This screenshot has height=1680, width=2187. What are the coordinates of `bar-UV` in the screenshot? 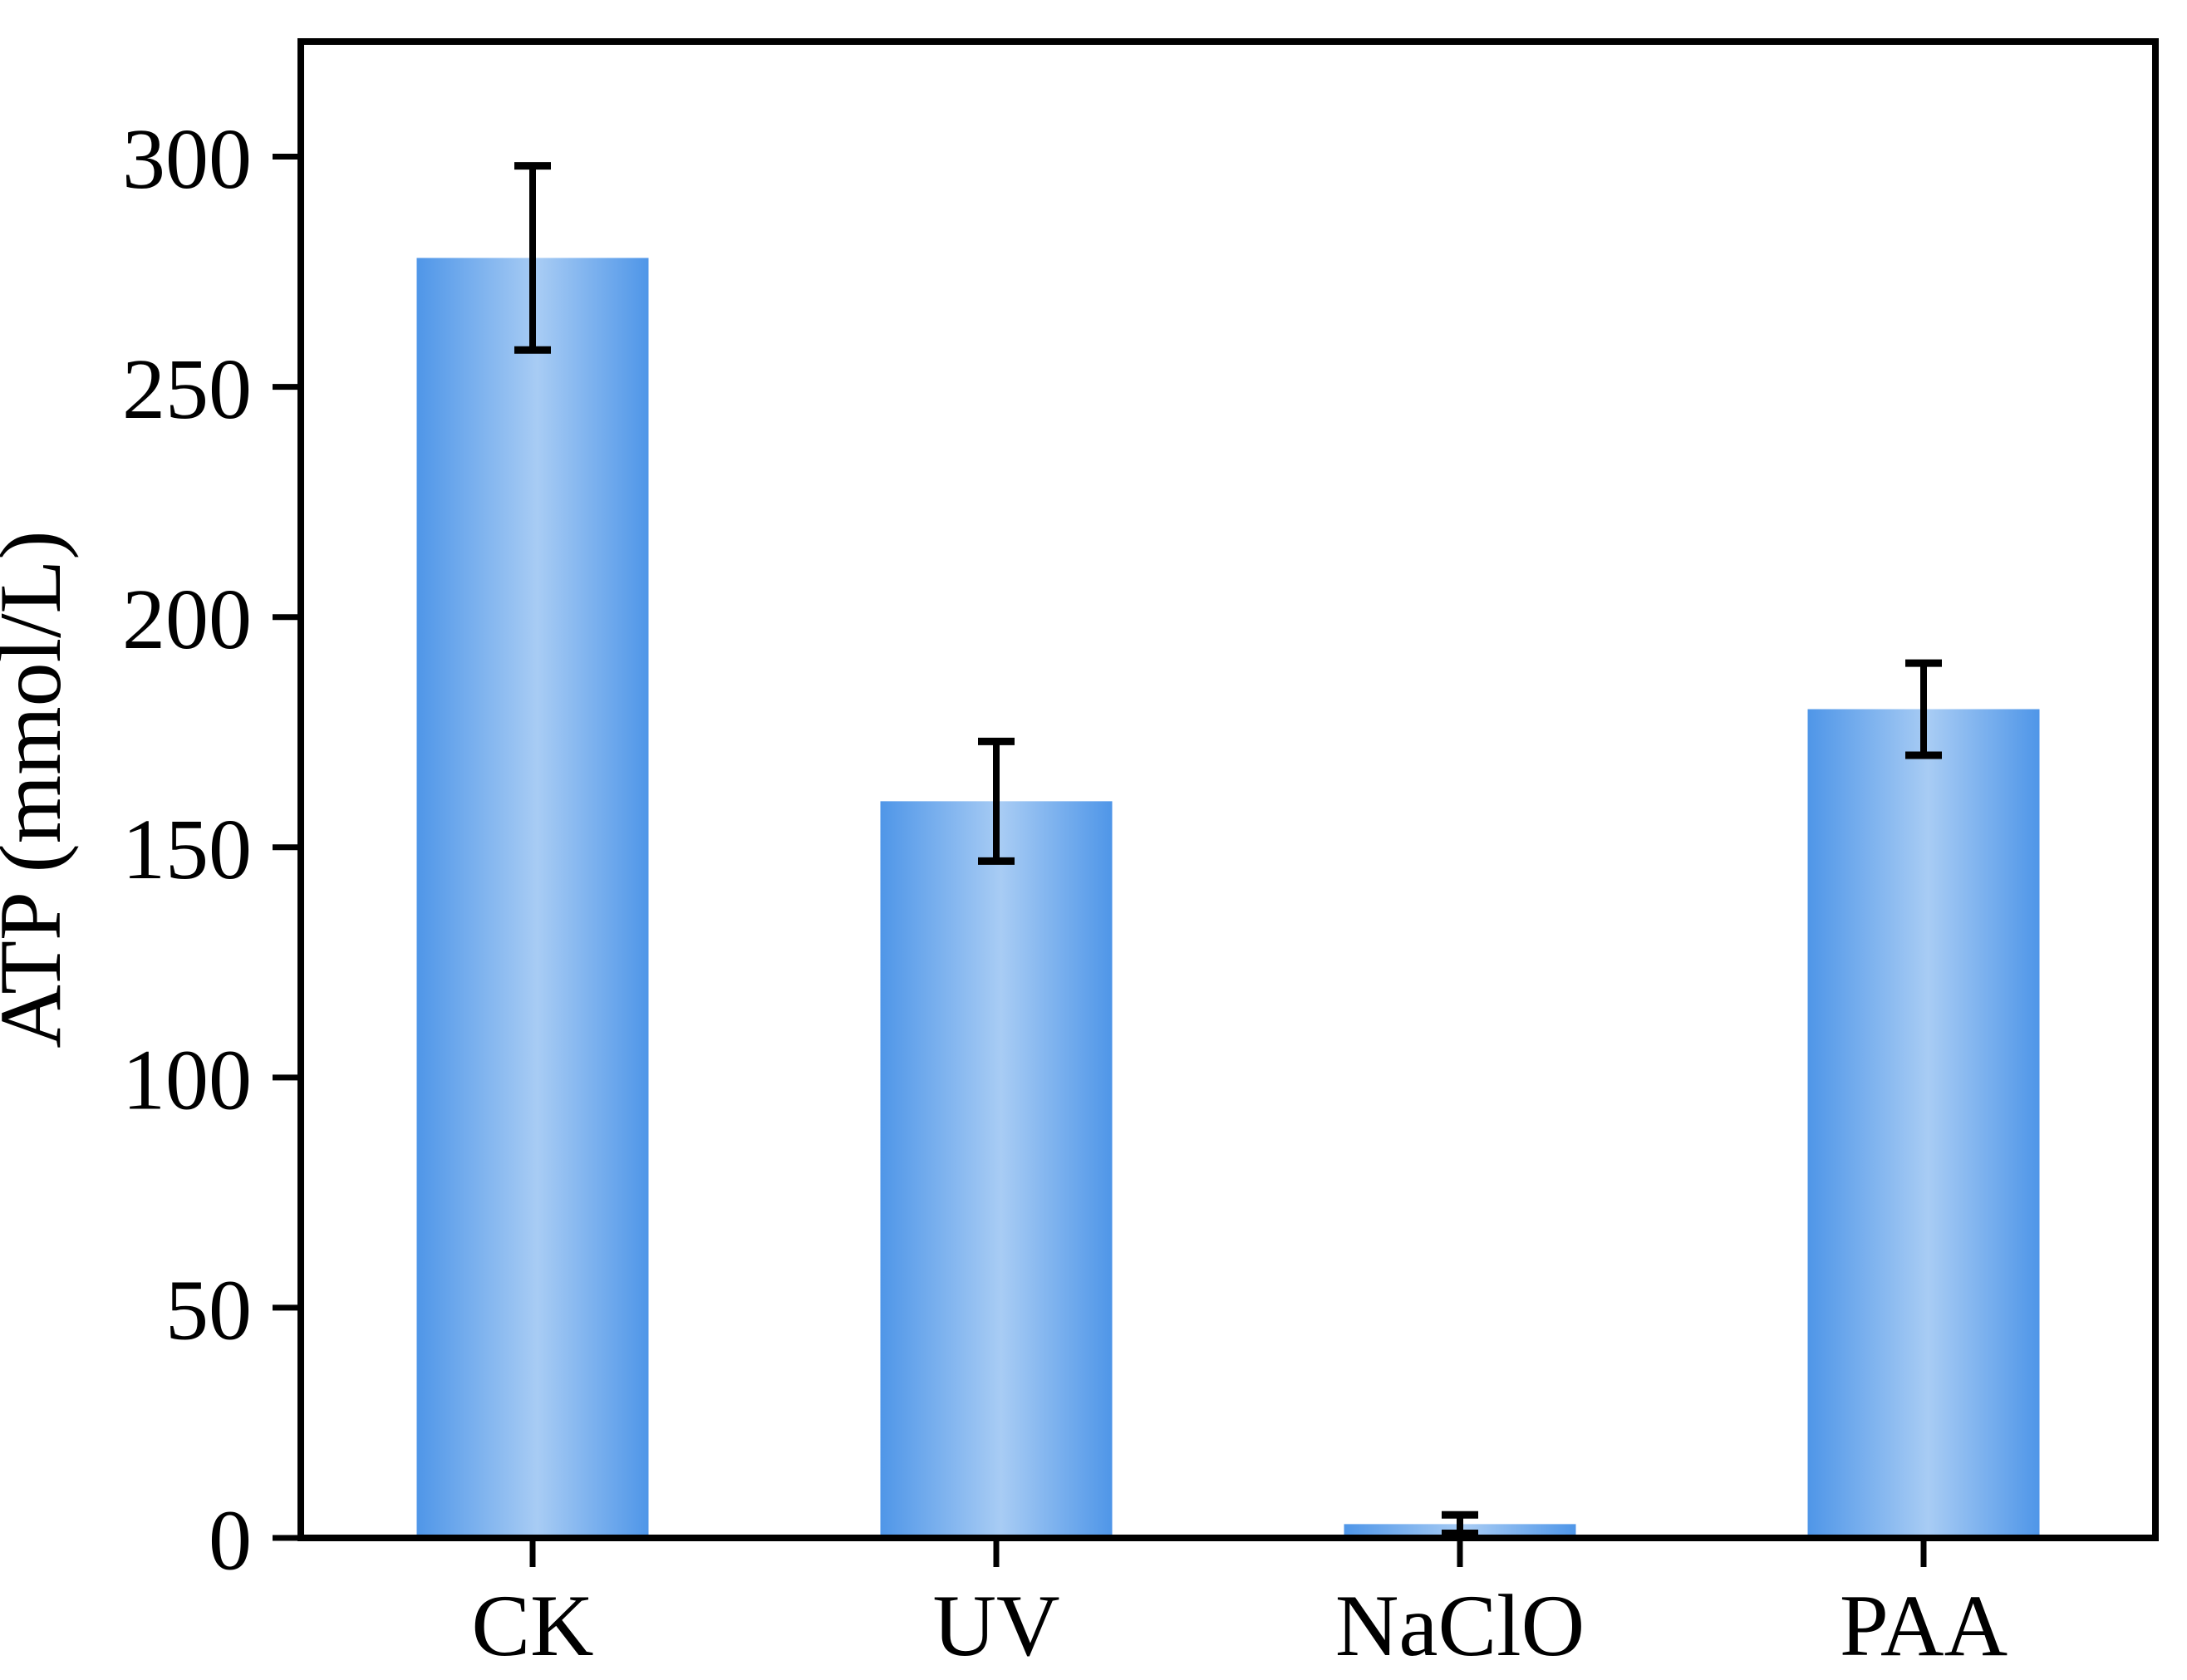 It's located at (996, 1169).